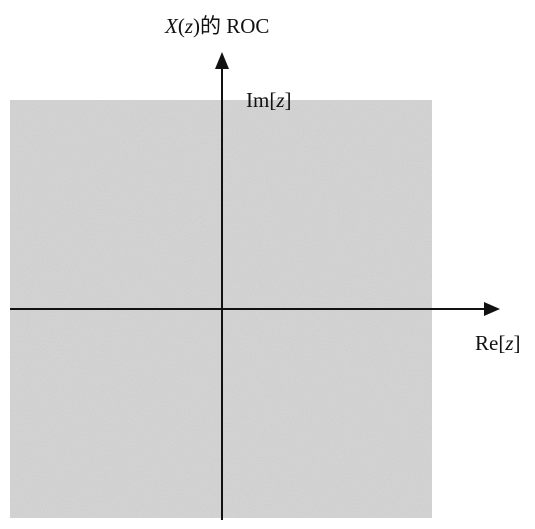 This screenshot has height=529, width=535. Describe the element at coordinates (261, 100) in the screenshot. I see `im-label-prefix: Im[` at that location.